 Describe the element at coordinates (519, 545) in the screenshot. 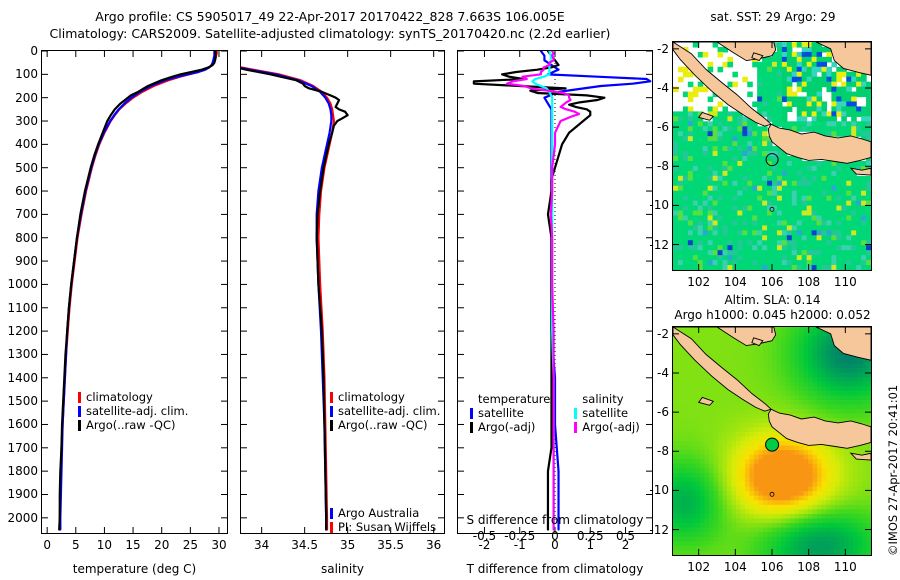

I see `t-difference-tick-label: -1` at that location.